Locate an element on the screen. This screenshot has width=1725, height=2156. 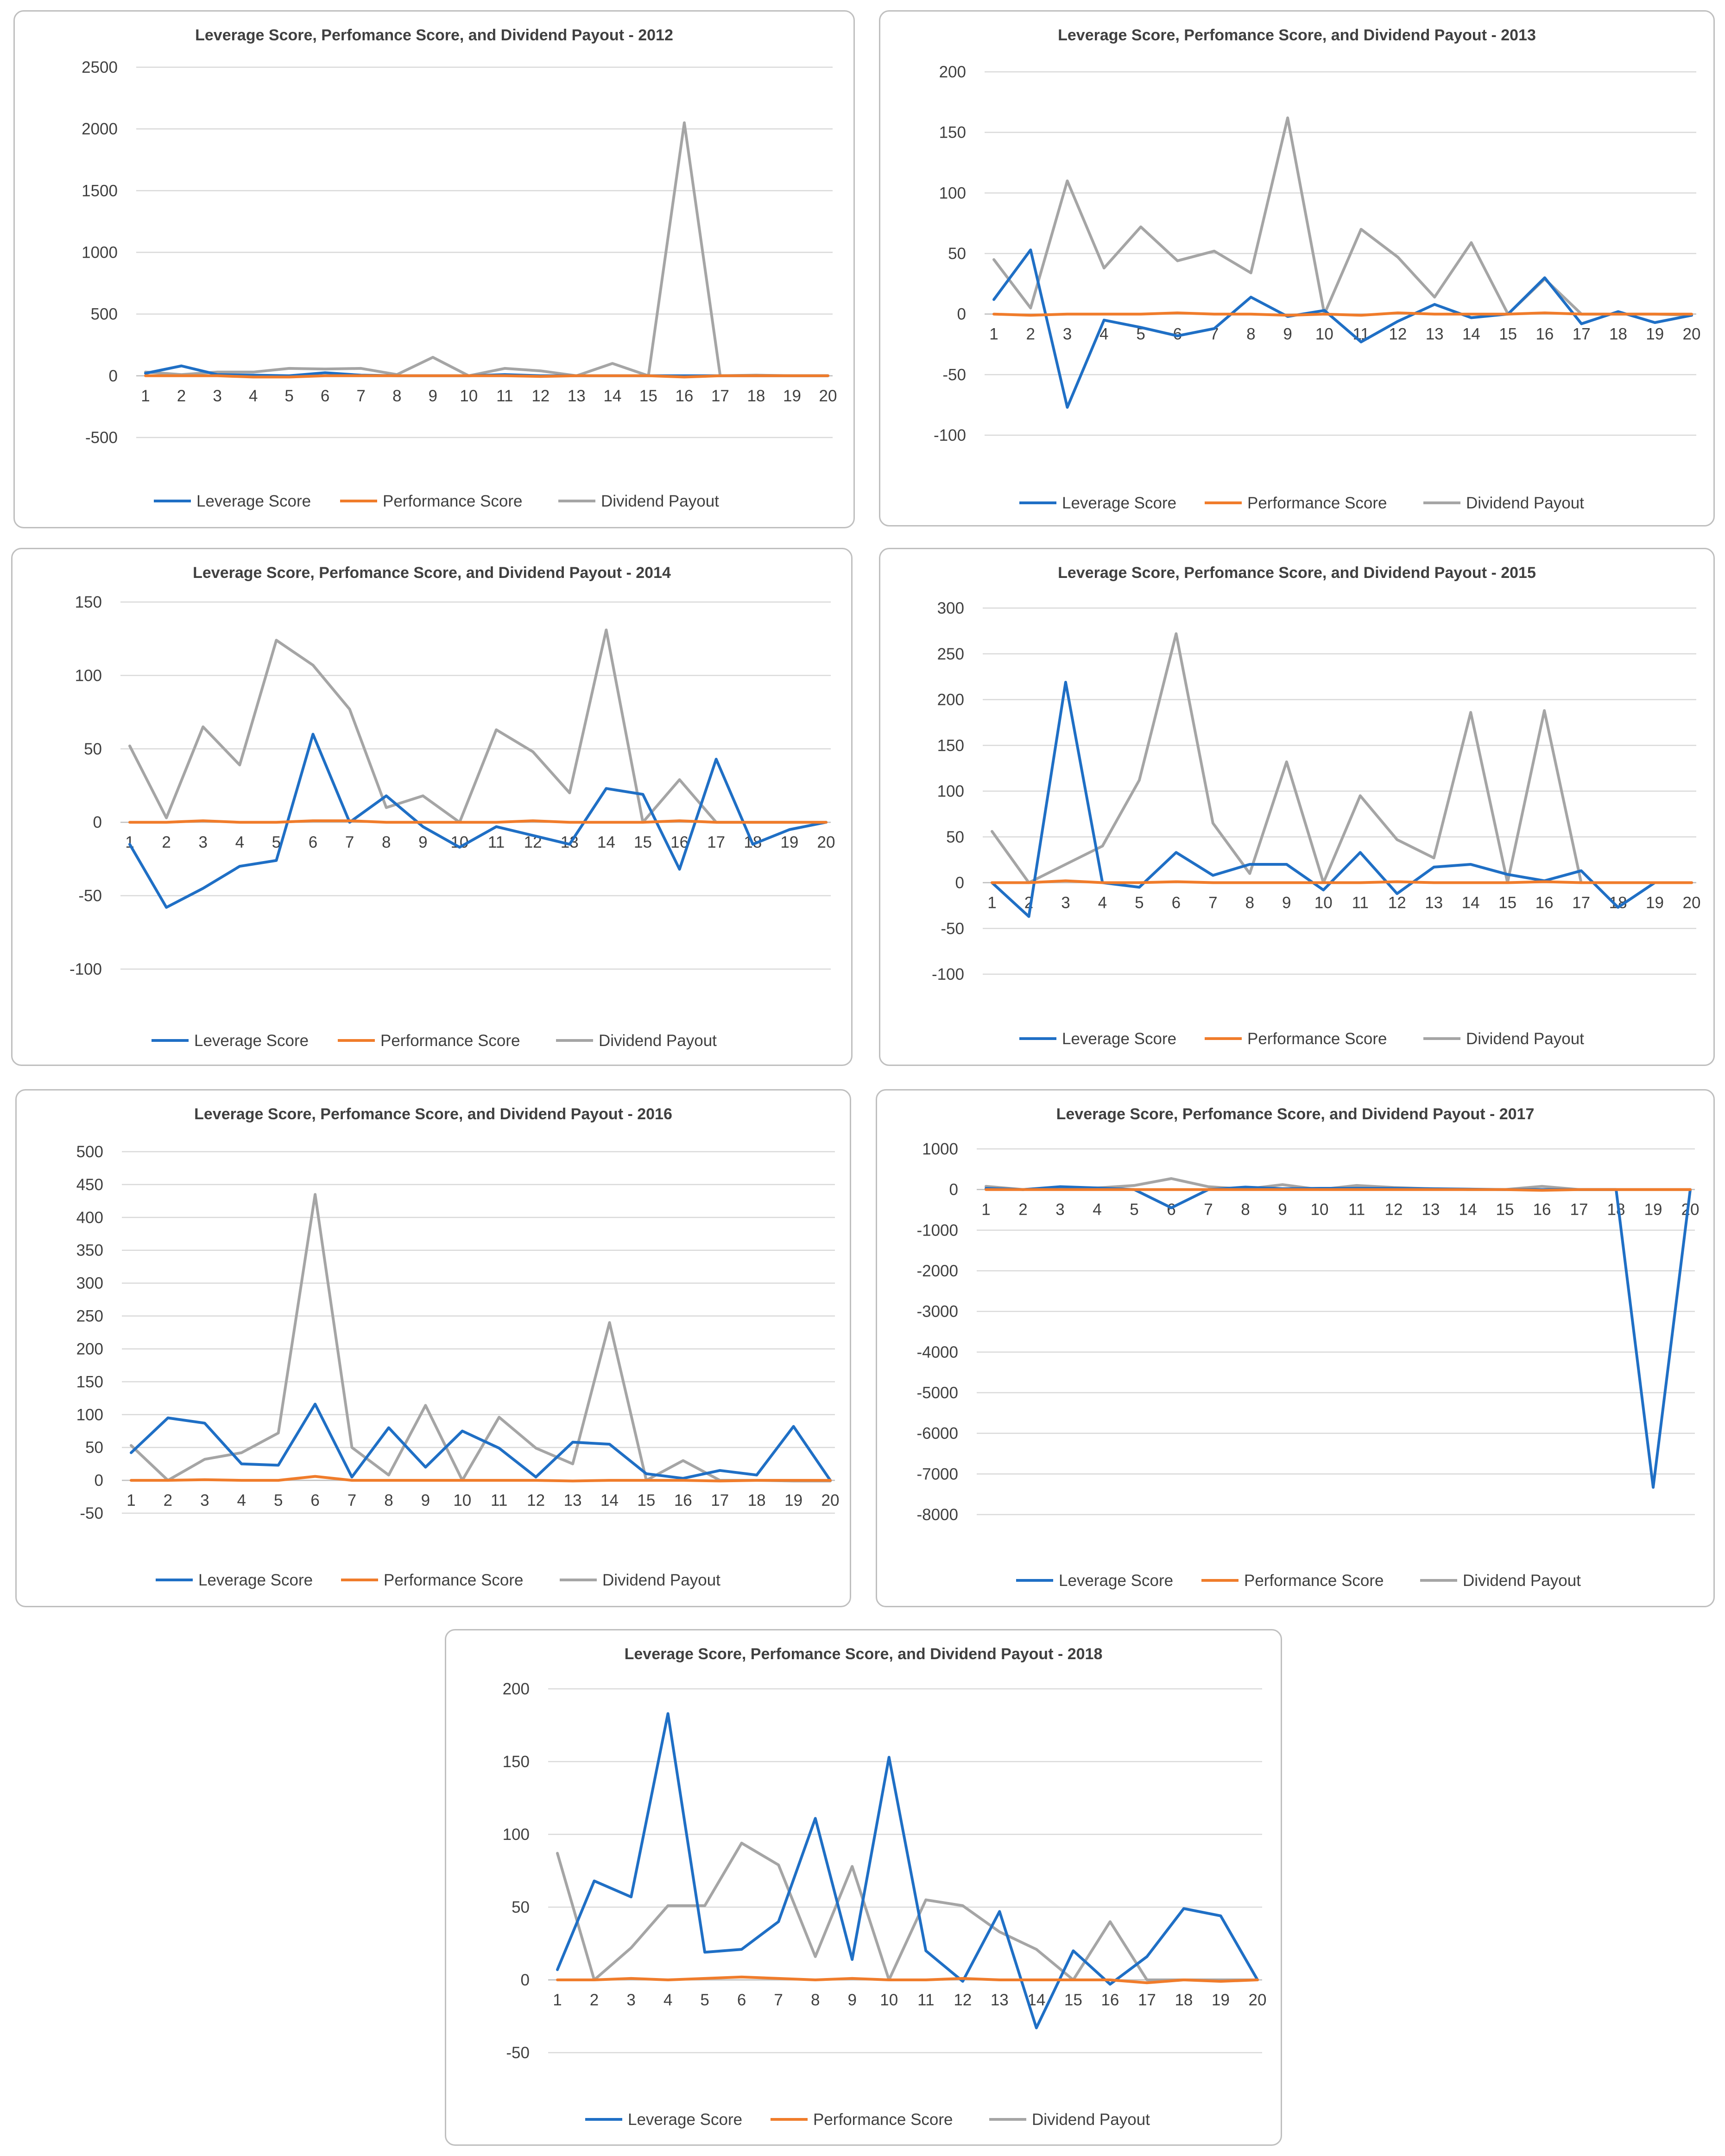
y-tick-label: -8000 is located at coordinates (937, 1515).